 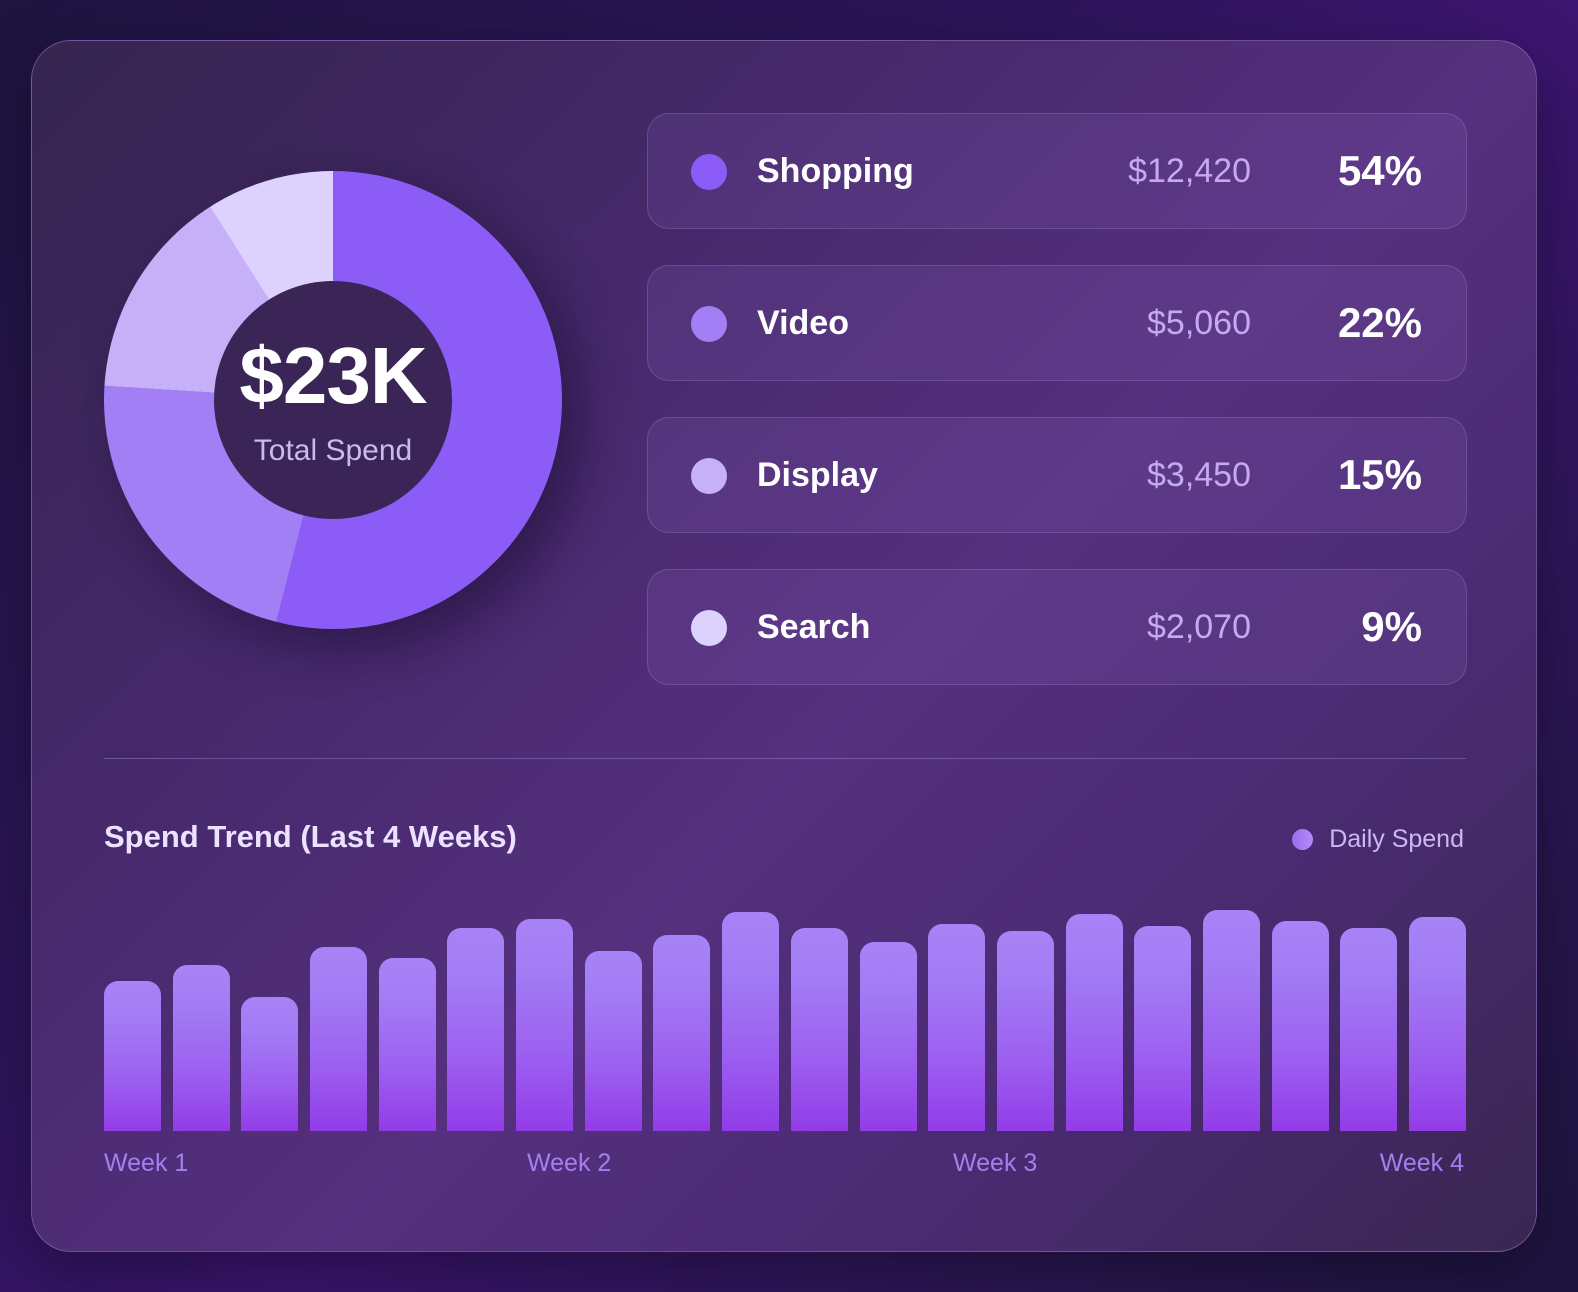 I want to click on category-row-search: Search $2,070 9%, so click(x=1057, y=627).